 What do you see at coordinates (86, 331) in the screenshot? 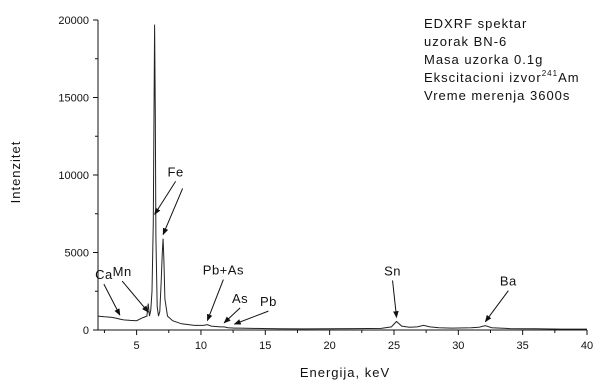
I see `y-tick-label: 0` at bounding box center [86, 331].